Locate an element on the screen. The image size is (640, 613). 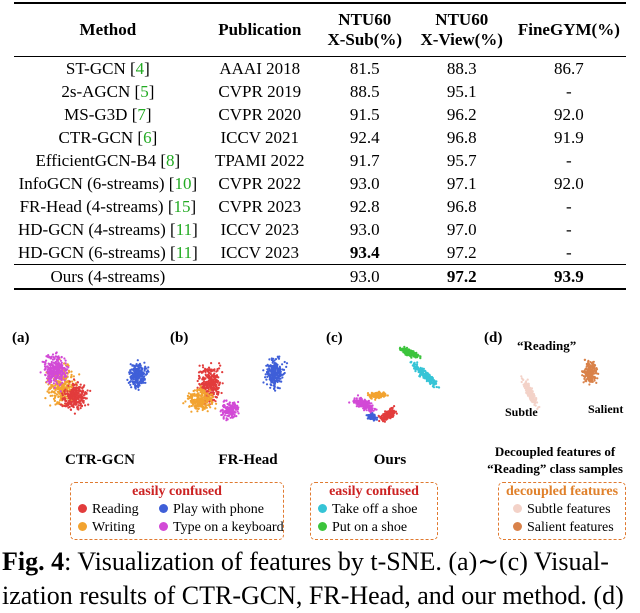
col-publication: Publication is located at coordinates (259, 29).